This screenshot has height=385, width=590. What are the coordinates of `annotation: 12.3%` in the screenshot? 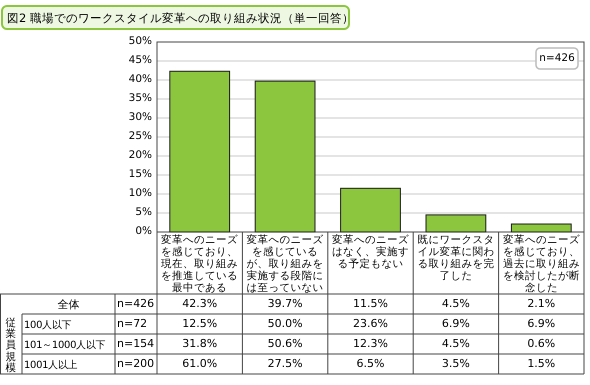 It's located at (370, 343).